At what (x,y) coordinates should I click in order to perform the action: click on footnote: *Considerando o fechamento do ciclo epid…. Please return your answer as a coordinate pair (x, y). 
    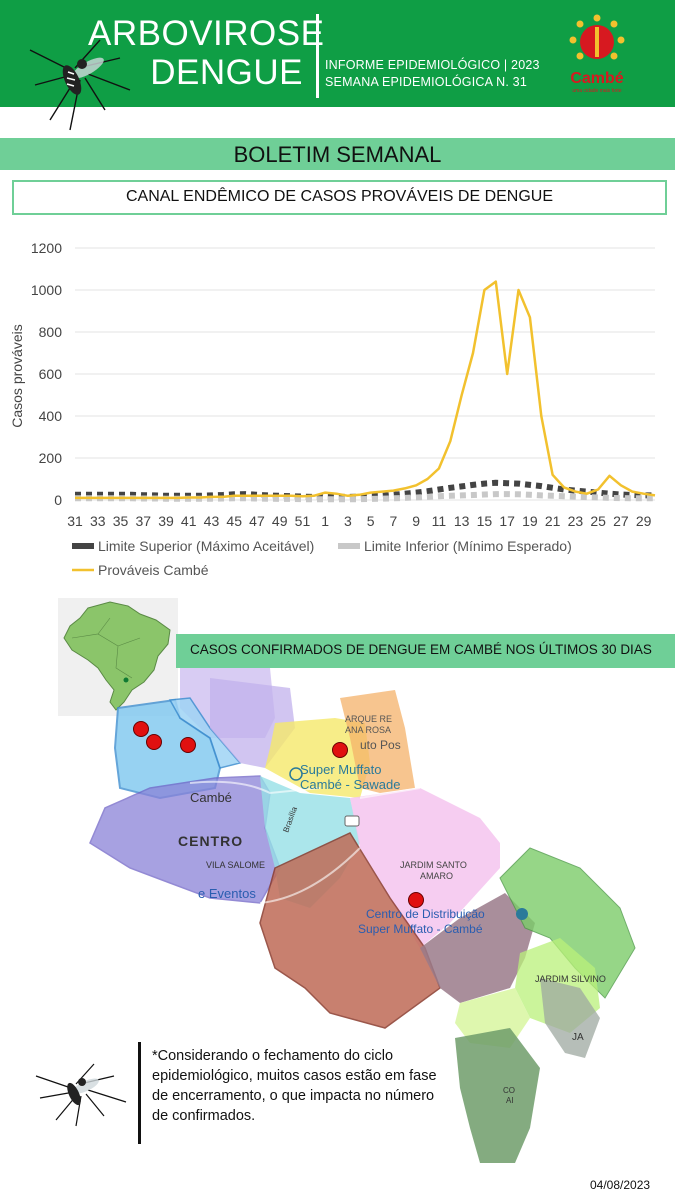
    Looking at the image, I should click on (294, 1086).